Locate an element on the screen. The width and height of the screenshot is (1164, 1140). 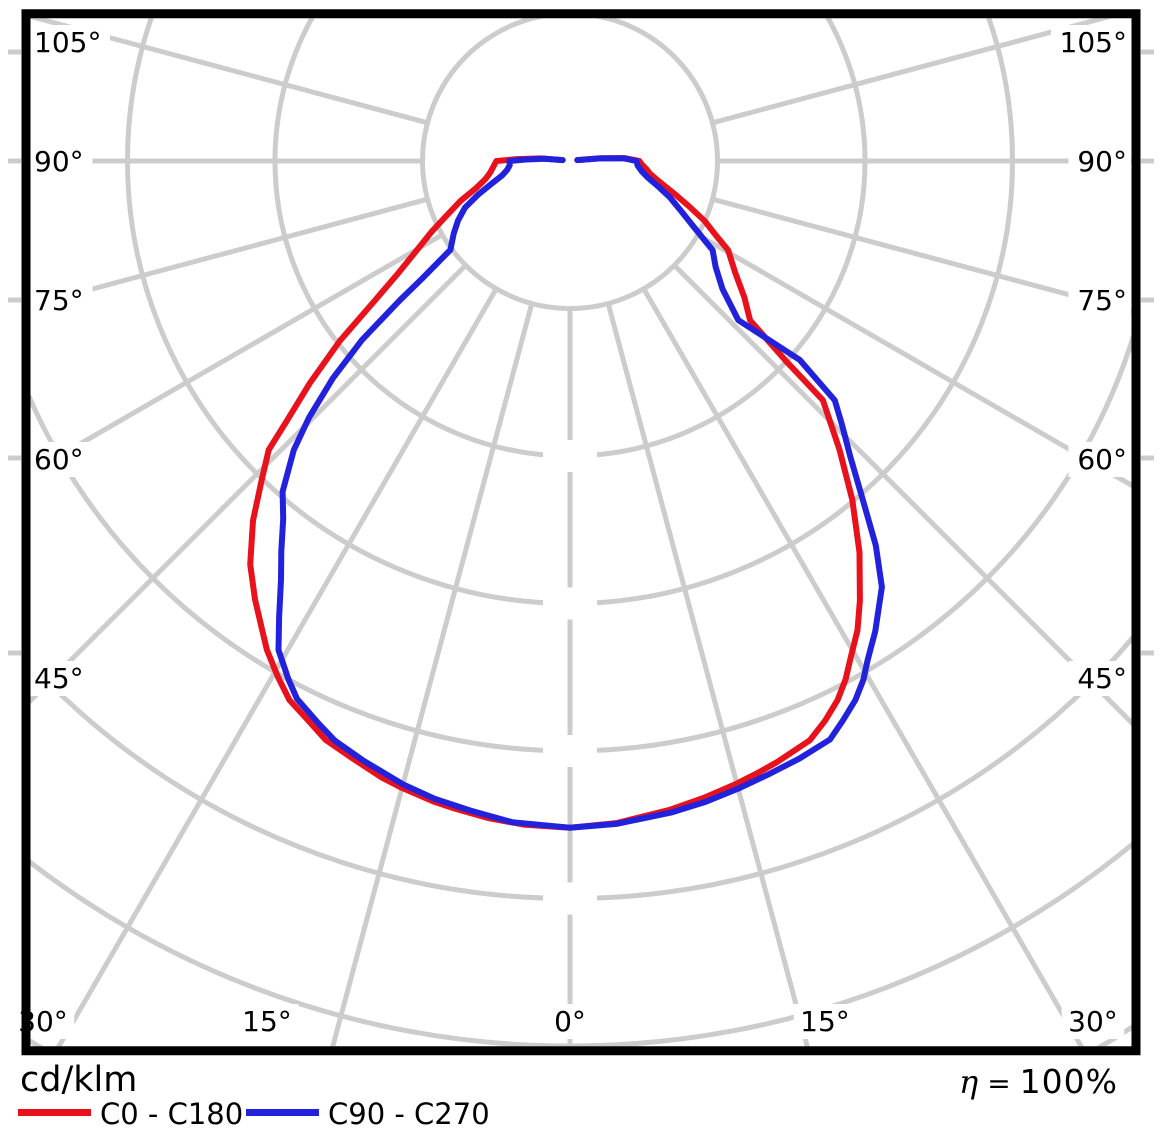
angle-label-left-45°: 45° is located at coordinates (59, 678).